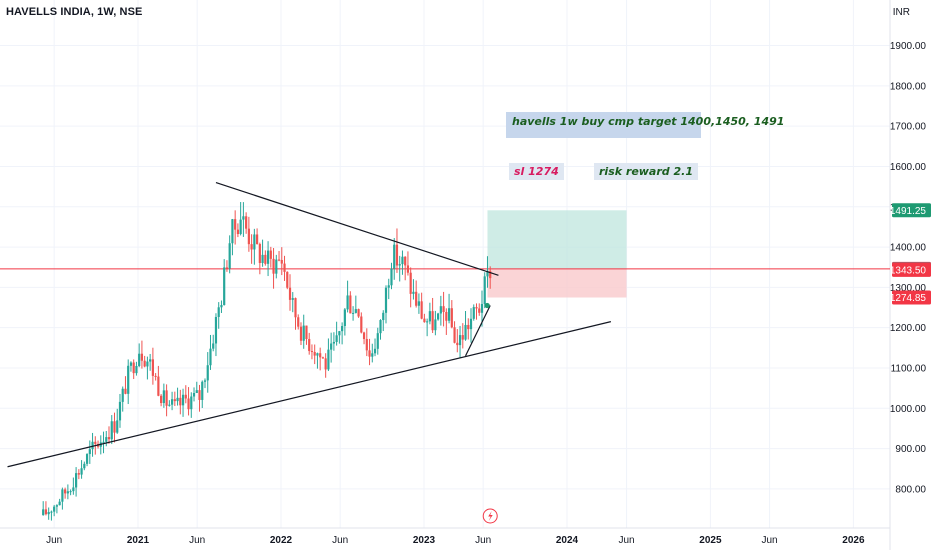  I want to click on trendline-upper-resistance, so click(357, 229).